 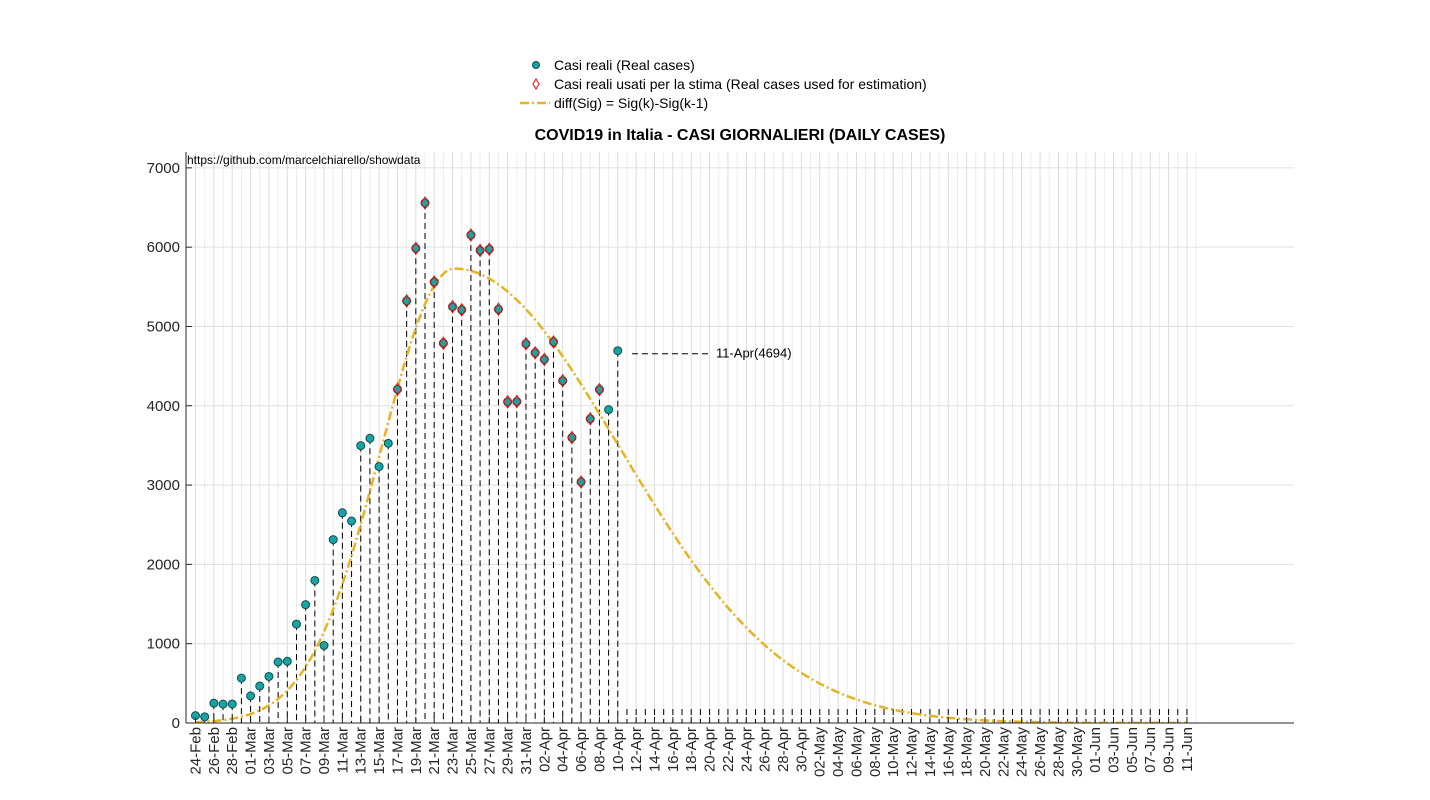 I want to click on x-tick-label: 05-Jun, so click(x=1132, y=750).